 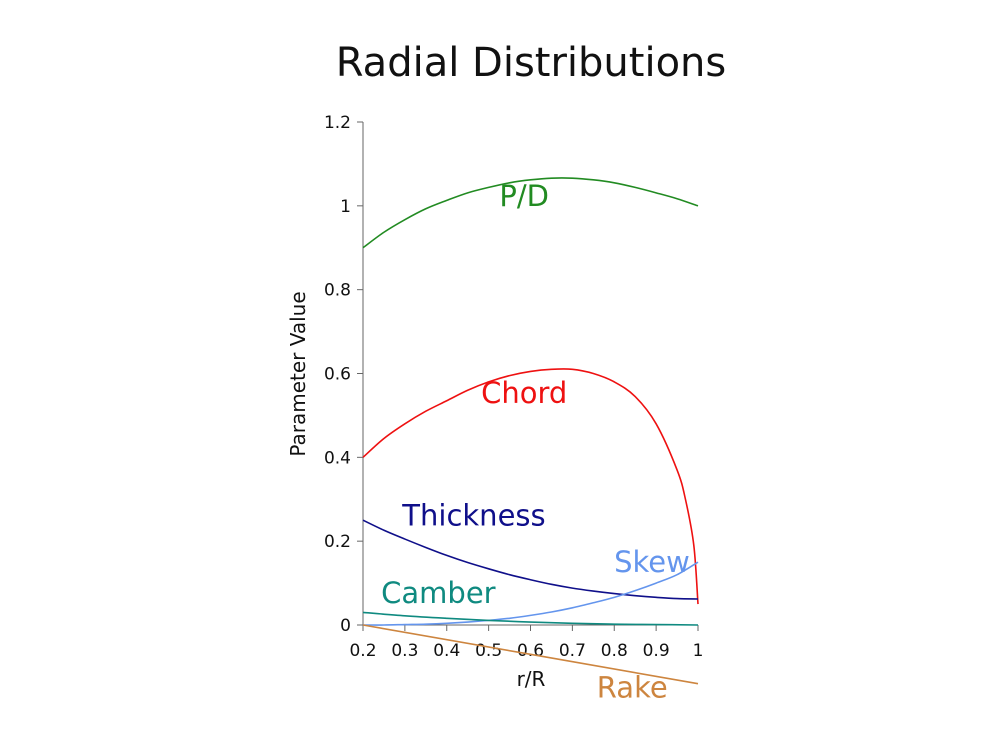 I want to click on series-line-p-d, so click(x=530, y=213).